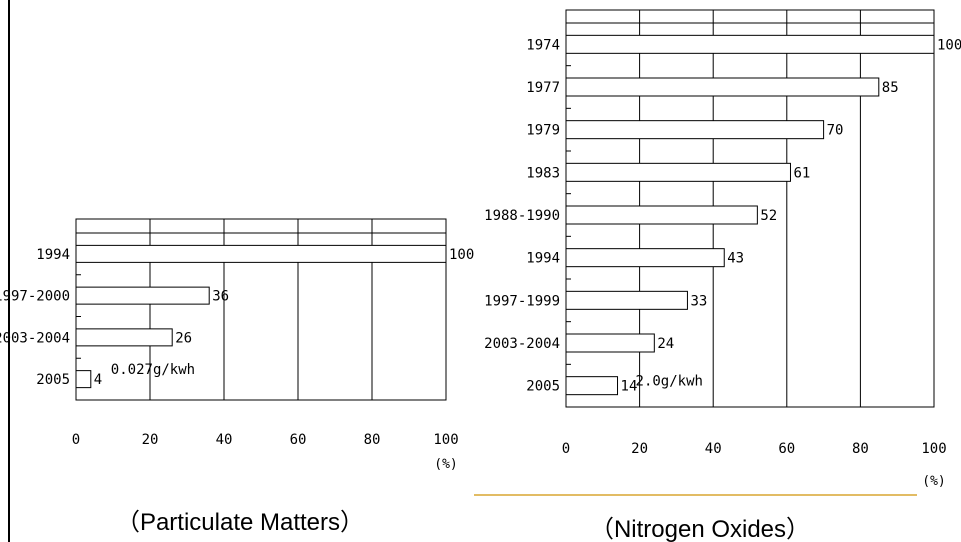 The image size is (961, 542). I want to click on pm-category-label: 1997-2000, so click(35, 297).